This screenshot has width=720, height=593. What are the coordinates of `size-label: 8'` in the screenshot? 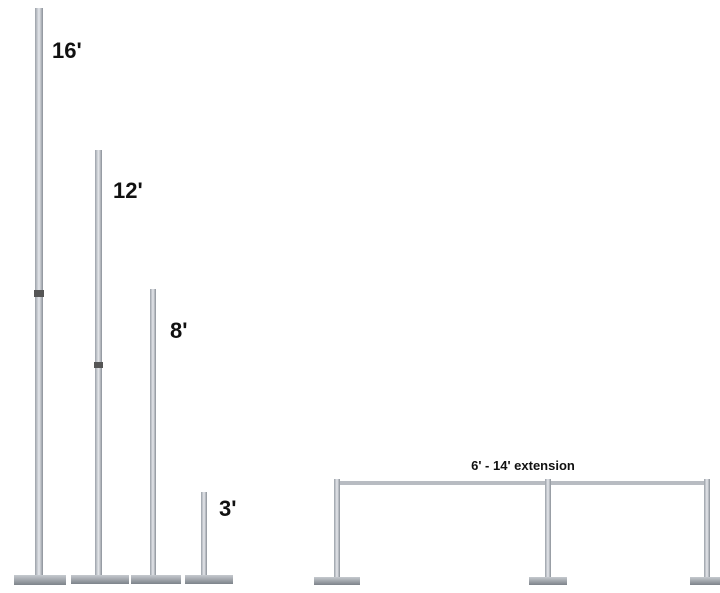 It's located at (178, 330).